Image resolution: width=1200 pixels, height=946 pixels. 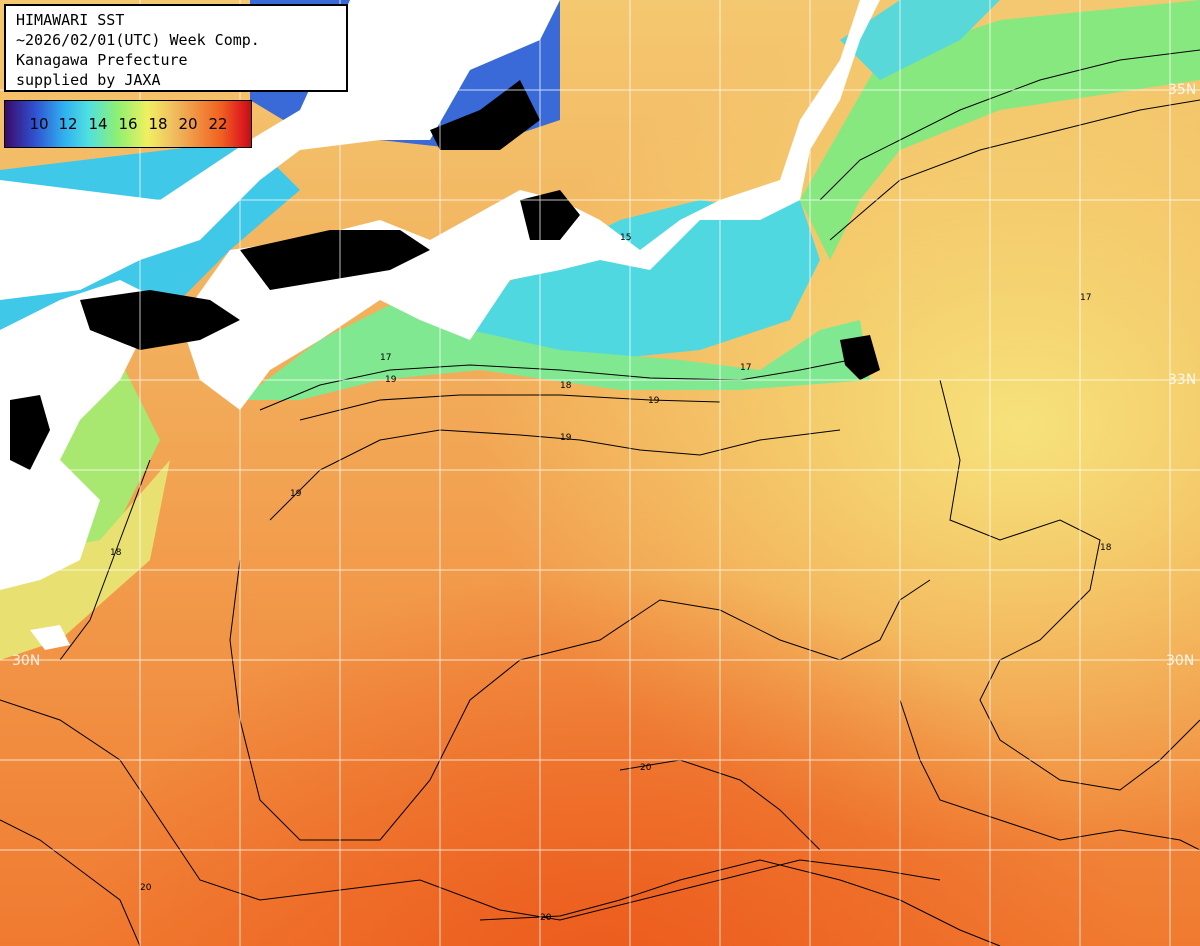 I want to click on coast-mask-left, so click(x=30, y=432).